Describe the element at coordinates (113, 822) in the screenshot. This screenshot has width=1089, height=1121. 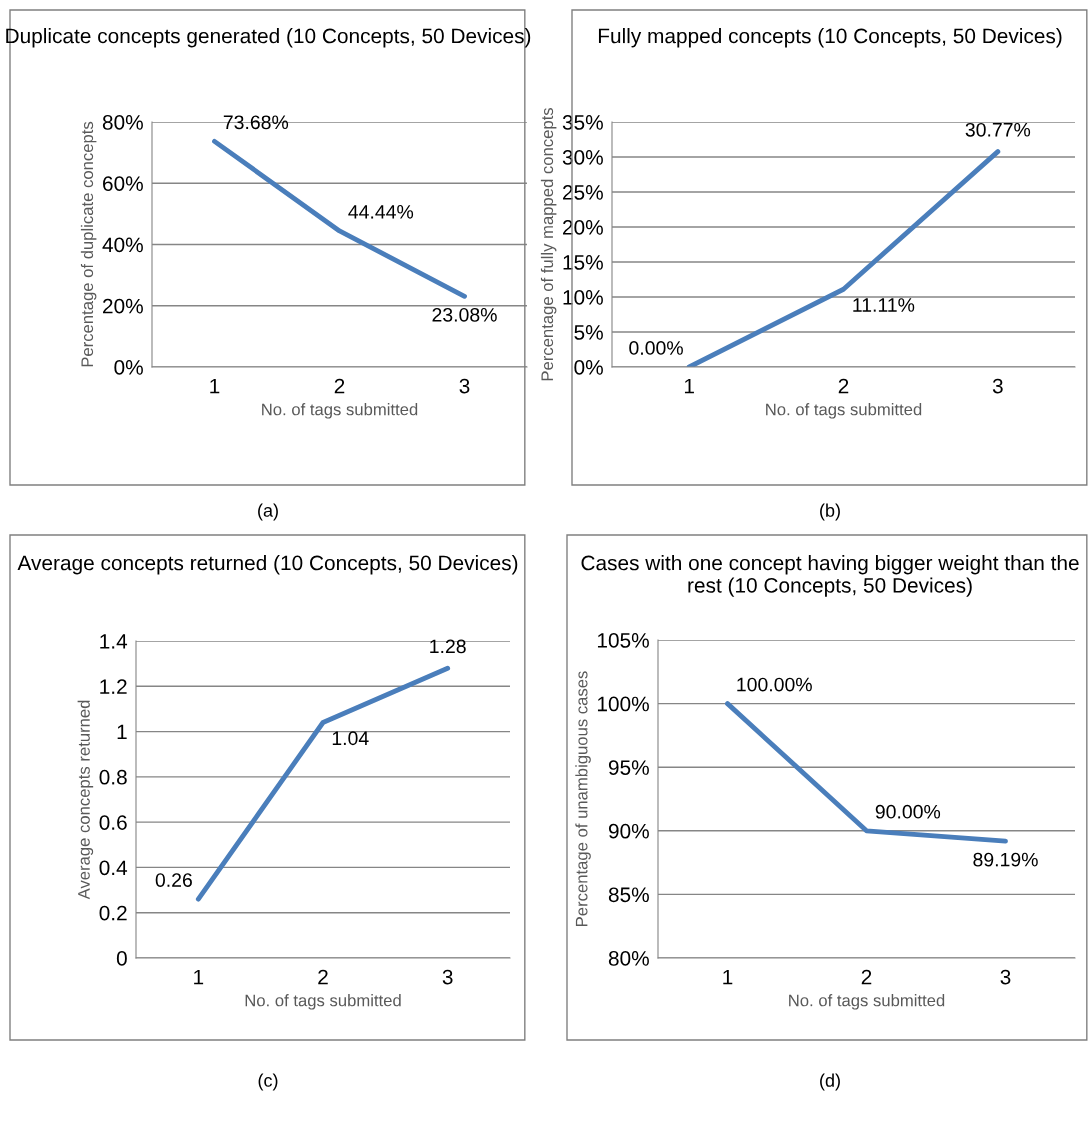
I see `y-tick-label: 0.6` at that location.